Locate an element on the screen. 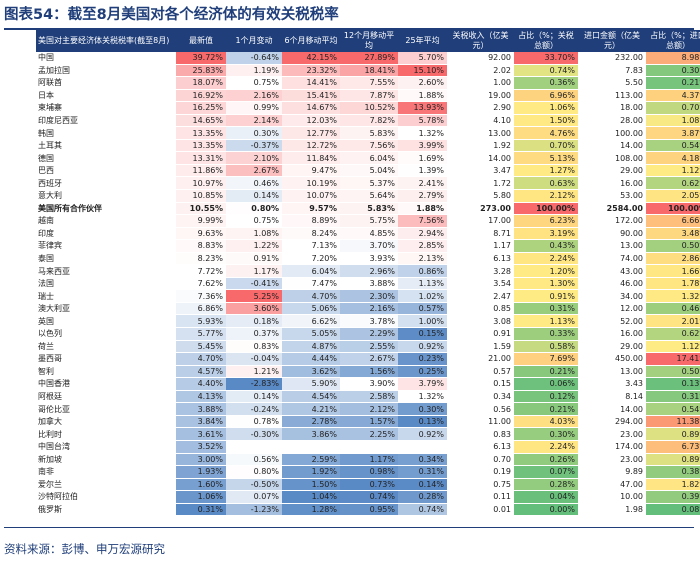 This screenshot has width=700, height=562. data-cell: 2.10% is located at coordinates (254, 158).